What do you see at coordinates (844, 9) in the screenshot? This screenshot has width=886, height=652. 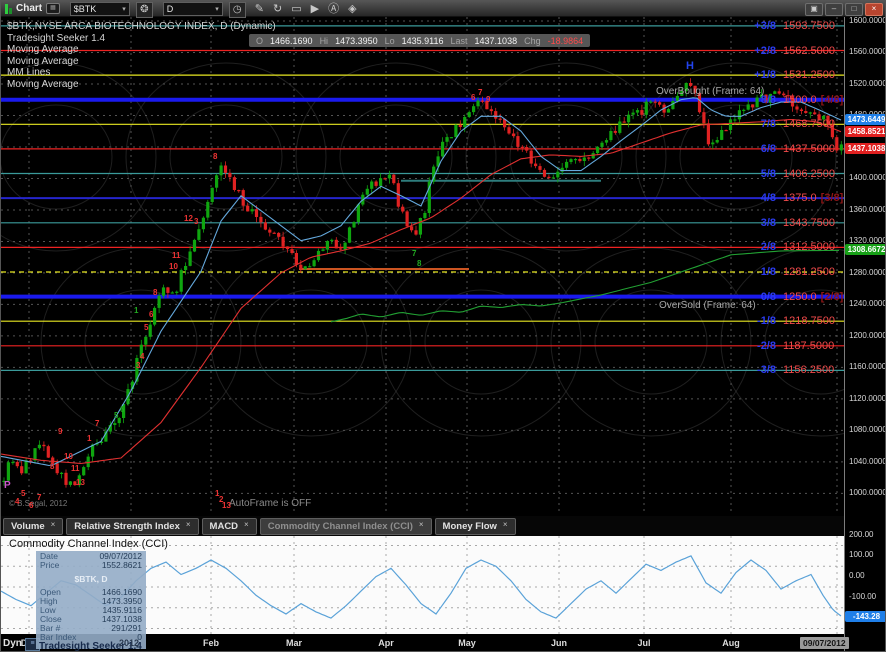 I see `window-controls: ▣ – □ ×` at bounding box center [844, 9].